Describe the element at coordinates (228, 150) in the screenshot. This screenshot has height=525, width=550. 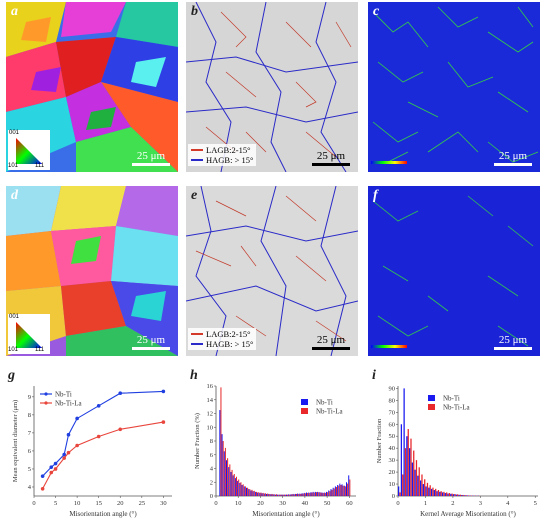
I see `legend-lagb: LAGB:2-15°` at that location.